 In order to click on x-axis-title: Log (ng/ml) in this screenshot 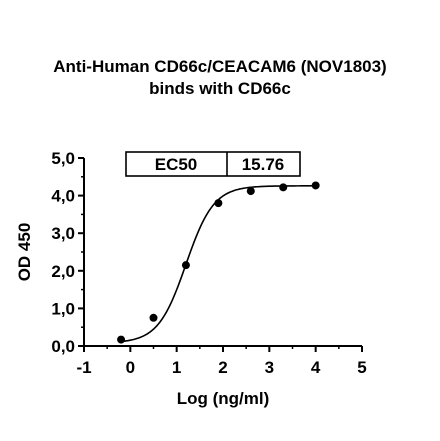, I will do `click(223, 398)`.